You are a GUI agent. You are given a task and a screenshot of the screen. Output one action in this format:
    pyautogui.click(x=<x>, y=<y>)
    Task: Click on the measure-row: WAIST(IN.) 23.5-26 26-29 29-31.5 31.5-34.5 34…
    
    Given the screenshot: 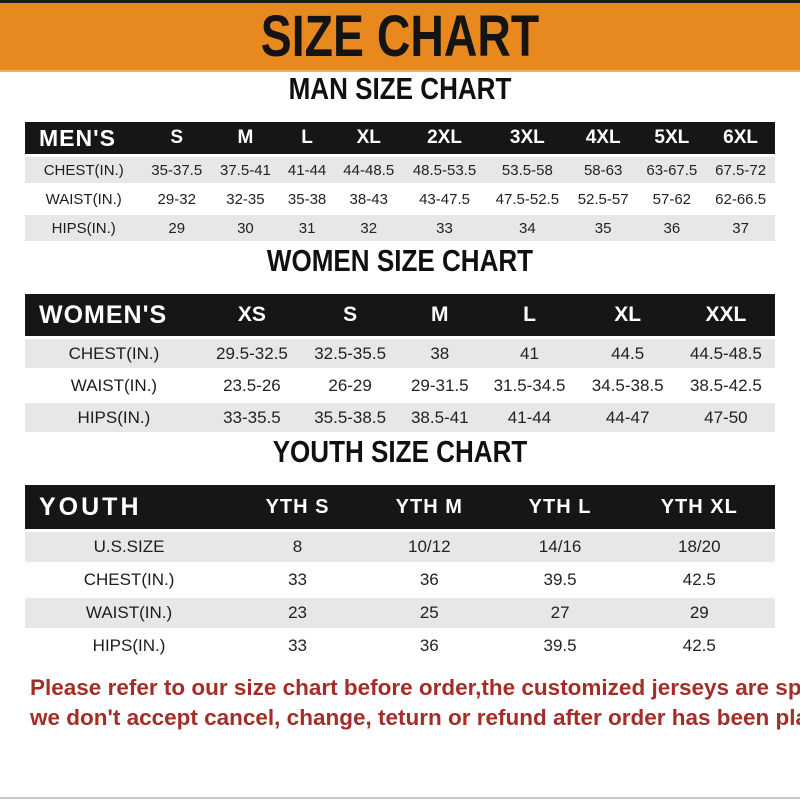 What is the action you would take?
    pyautogui.click(x=400, y=386)
    